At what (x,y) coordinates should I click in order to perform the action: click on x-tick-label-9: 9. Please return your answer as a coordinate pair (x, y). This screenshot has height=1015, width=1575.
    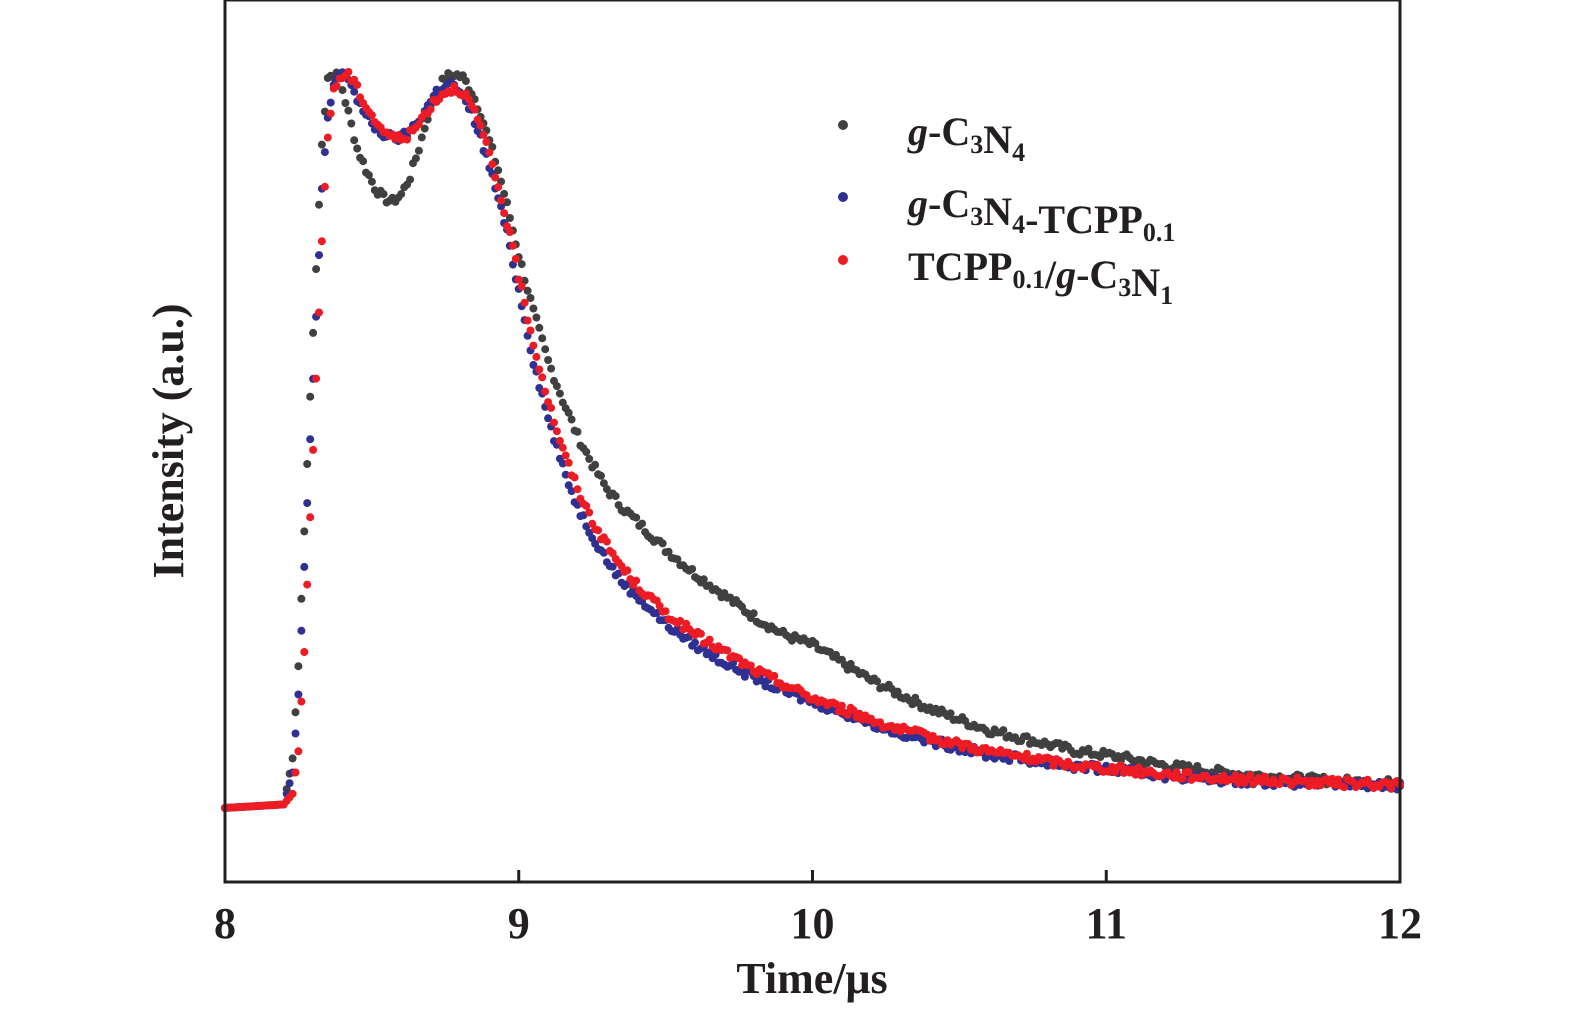
    Looking at the image, I should click on (519, 923).